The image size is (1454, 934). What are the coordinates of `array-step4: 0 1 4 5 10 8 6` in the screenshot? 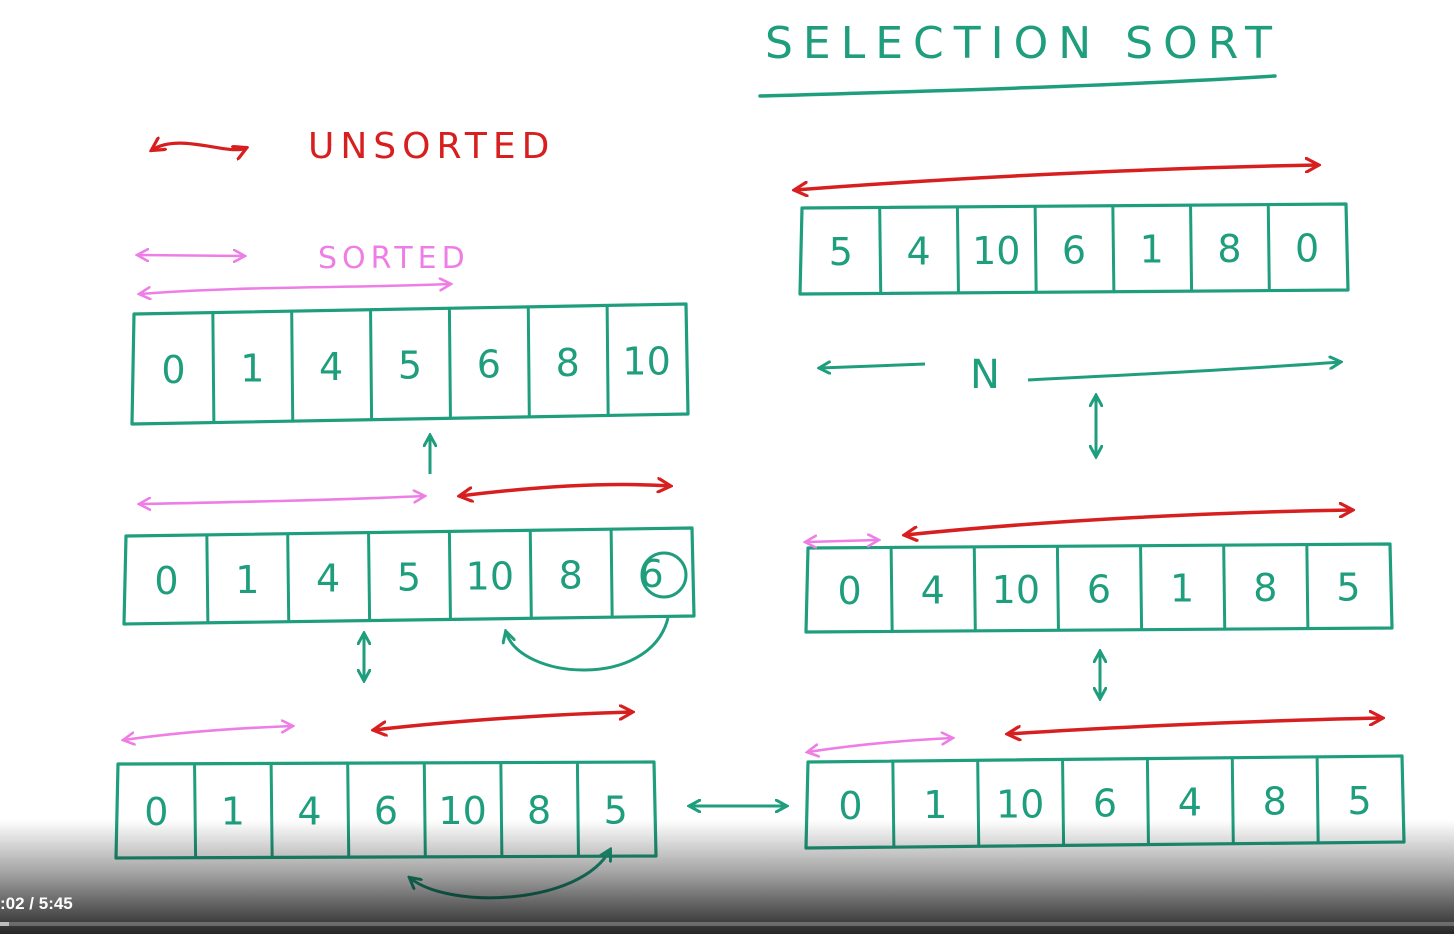 It's located at (409, 576).